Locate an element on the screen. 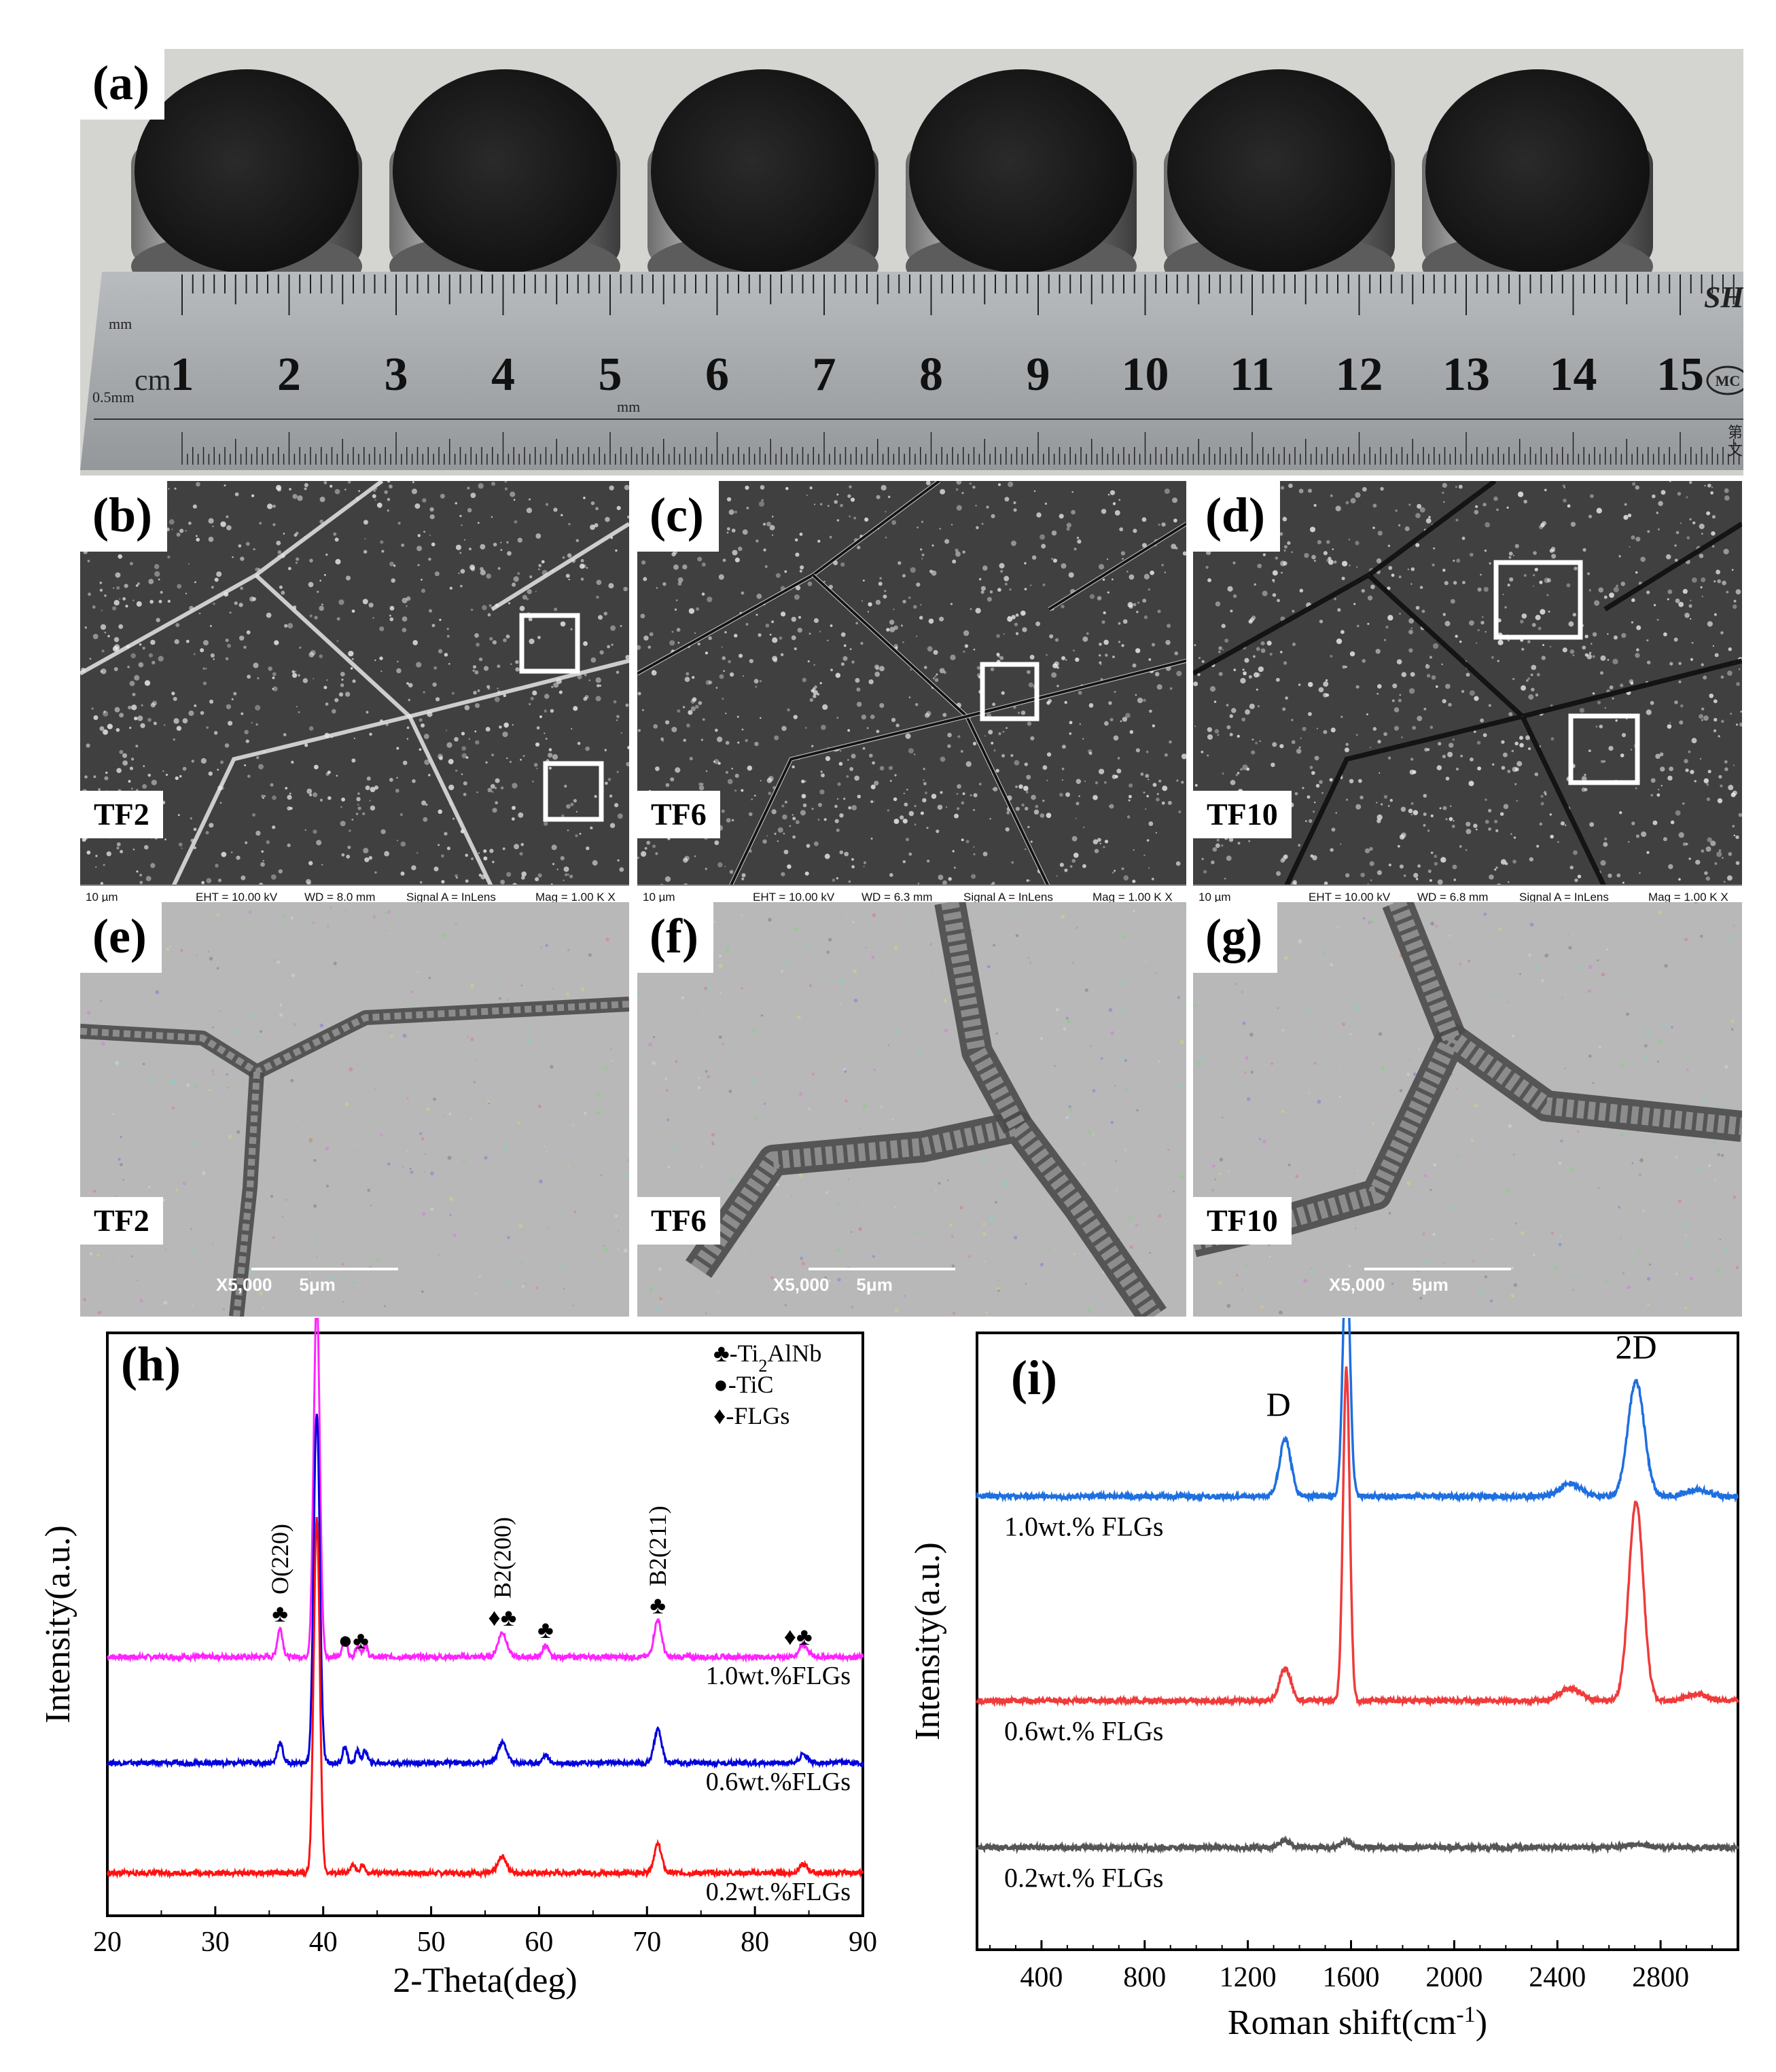 The image size is (1776, 2072). boundary-crack is located at coordinates (1076, 688).